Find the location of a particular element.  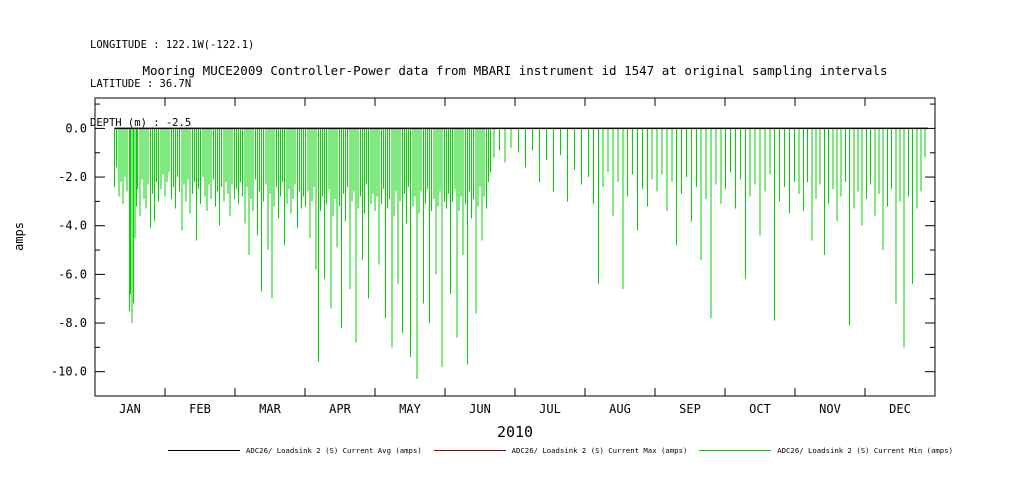

month-label: JUN is located at coordinates (480, 409).